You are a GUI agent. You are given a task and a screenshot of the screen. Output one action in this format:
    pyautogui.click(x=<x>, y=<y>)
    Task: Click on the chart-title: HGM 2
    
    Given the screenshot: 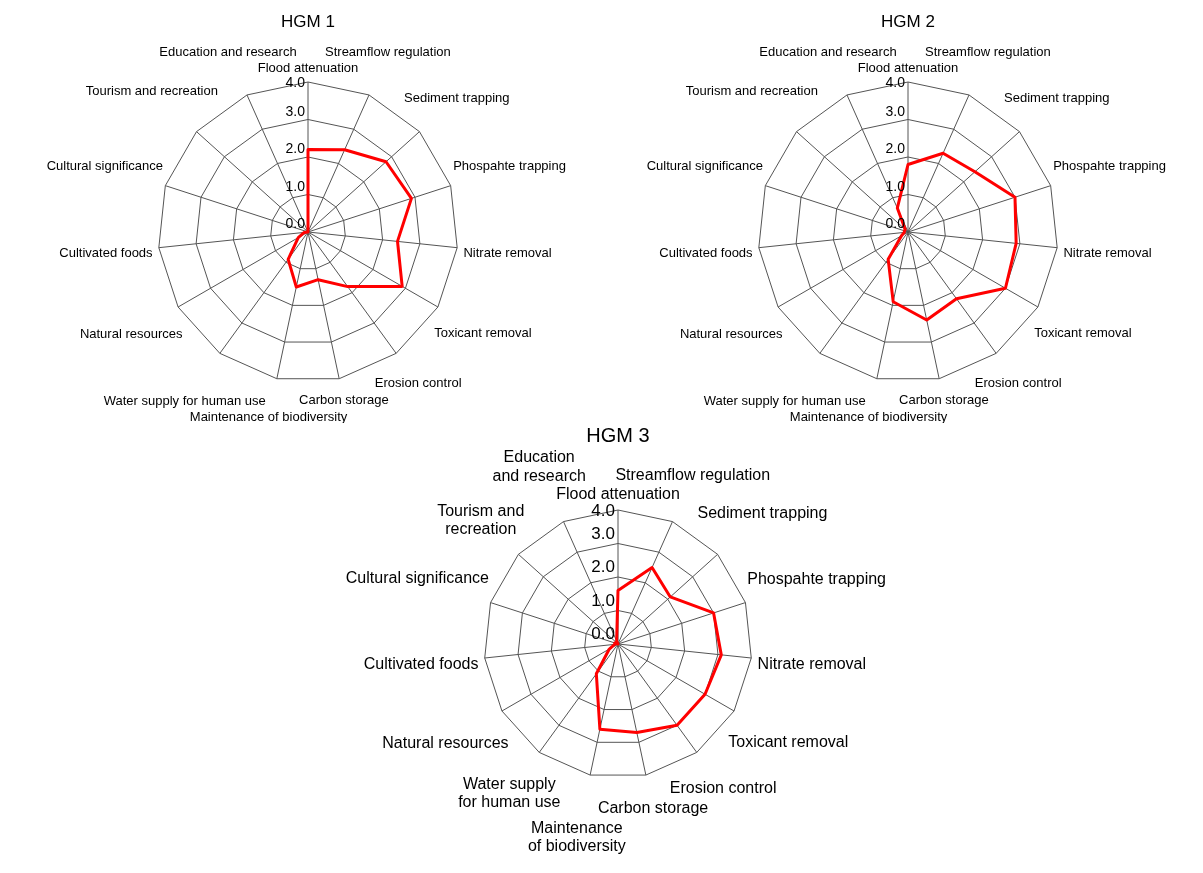 What is the action you would take?
    pyautogui.click(x=908, y=21)
    